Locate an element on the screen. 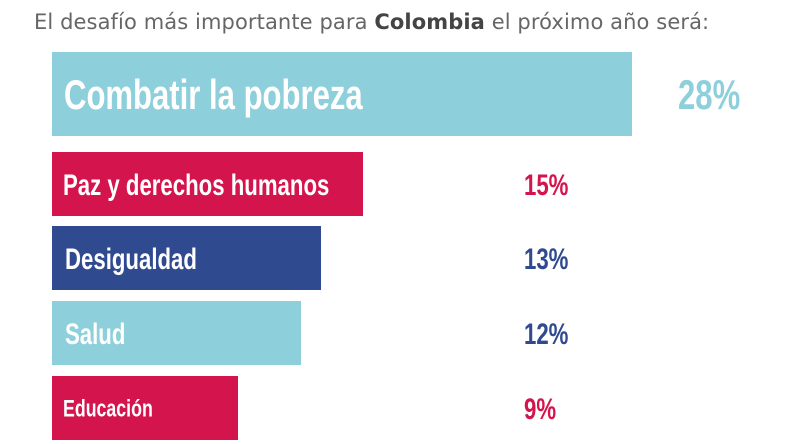 This screenshot has width=796, height=444. bar-group: Desigualdad 13% is located at coordinates (310, 258).